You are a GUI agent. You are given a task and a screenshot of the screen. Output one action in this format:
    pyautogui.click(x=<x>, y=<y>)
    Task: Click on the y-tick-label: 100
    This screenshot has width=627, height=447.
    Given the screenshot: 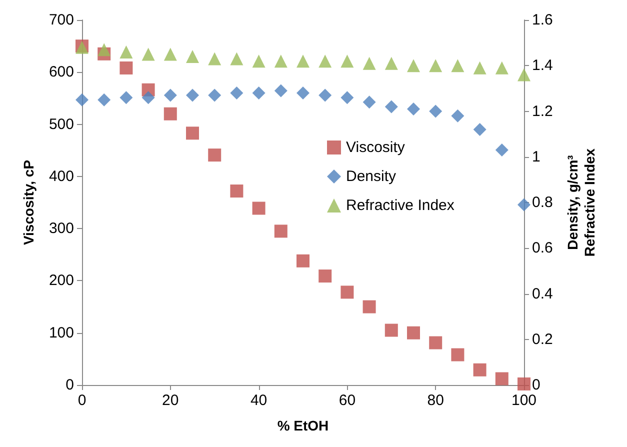 What is the action you would take?
    pyautogui.click(x=61, y=333)
    